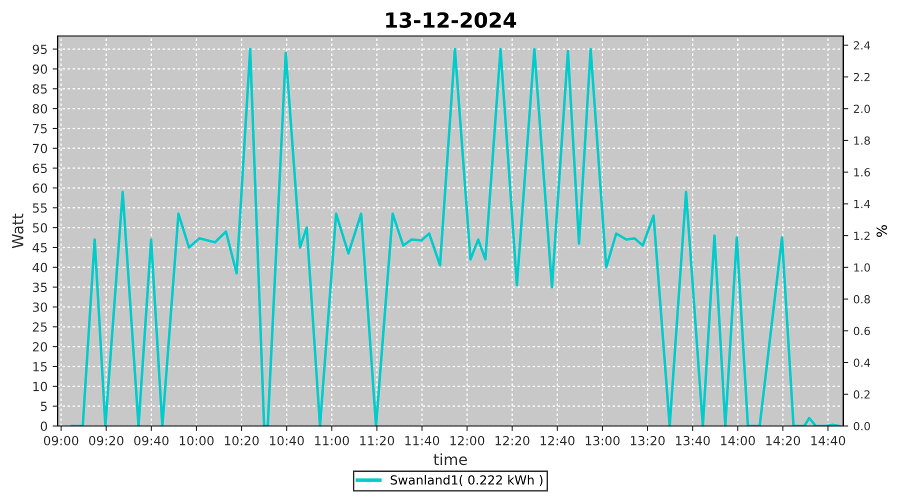  Describe the element at coordinates (862, 331) in the screenshot. I see `y2-tick-label: 0.6` at that location.